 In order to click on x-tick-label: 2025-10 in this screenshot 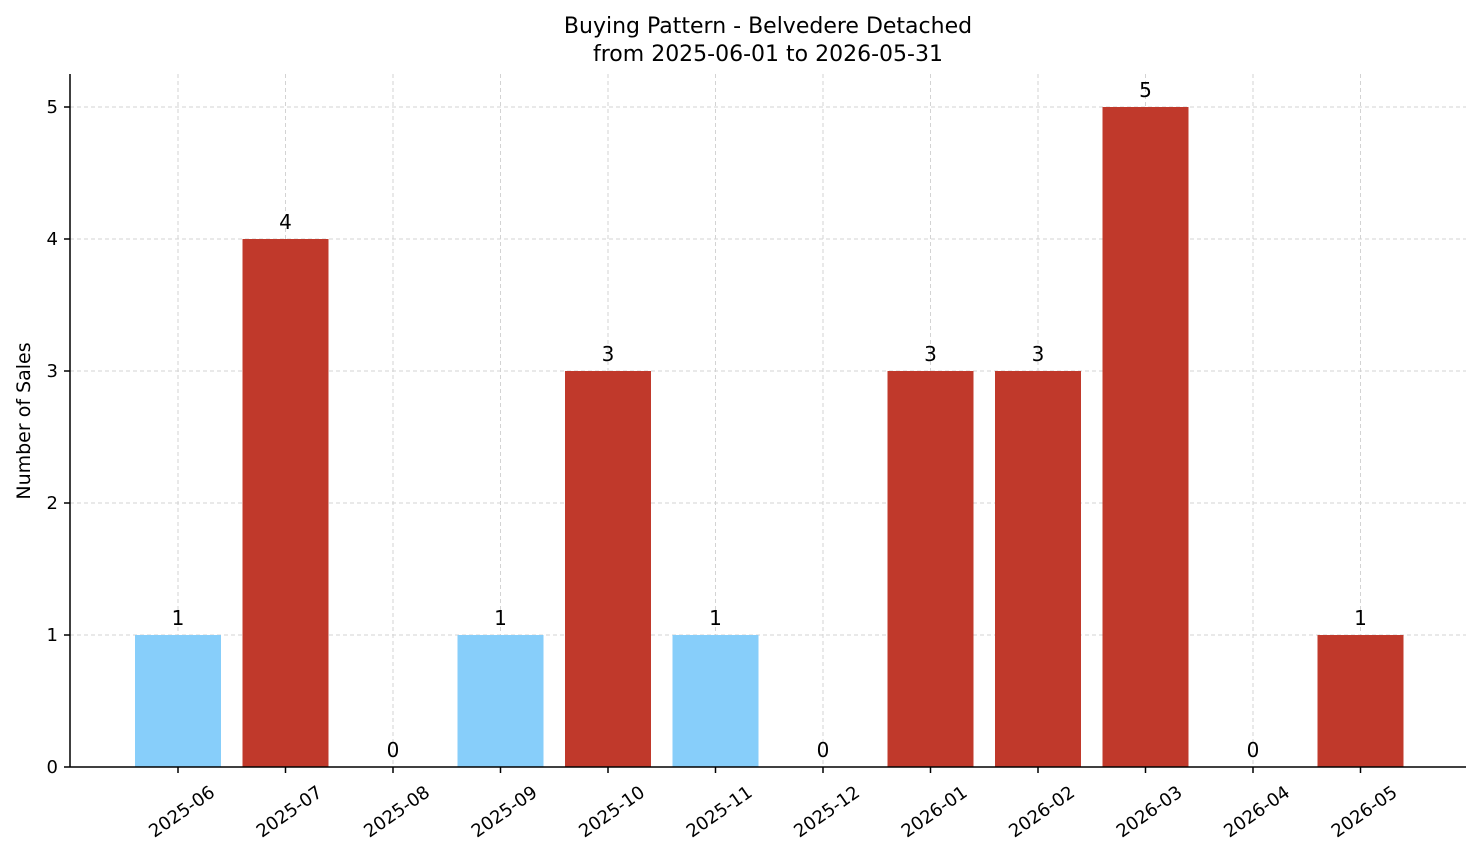, I will do `click(612, 812)`.